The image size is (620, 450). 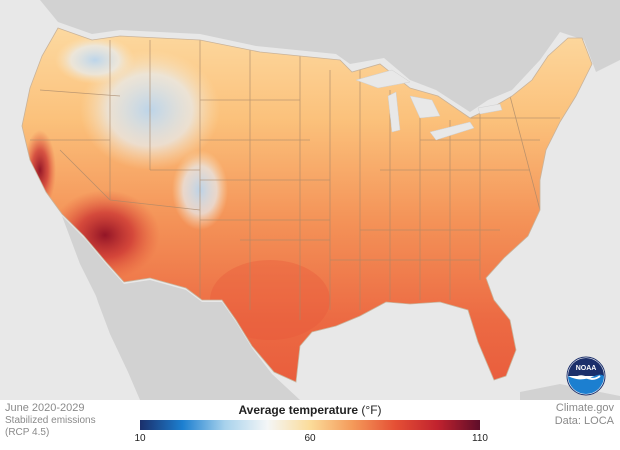 I want to click on lake-erie, so click(x=452, y=131).